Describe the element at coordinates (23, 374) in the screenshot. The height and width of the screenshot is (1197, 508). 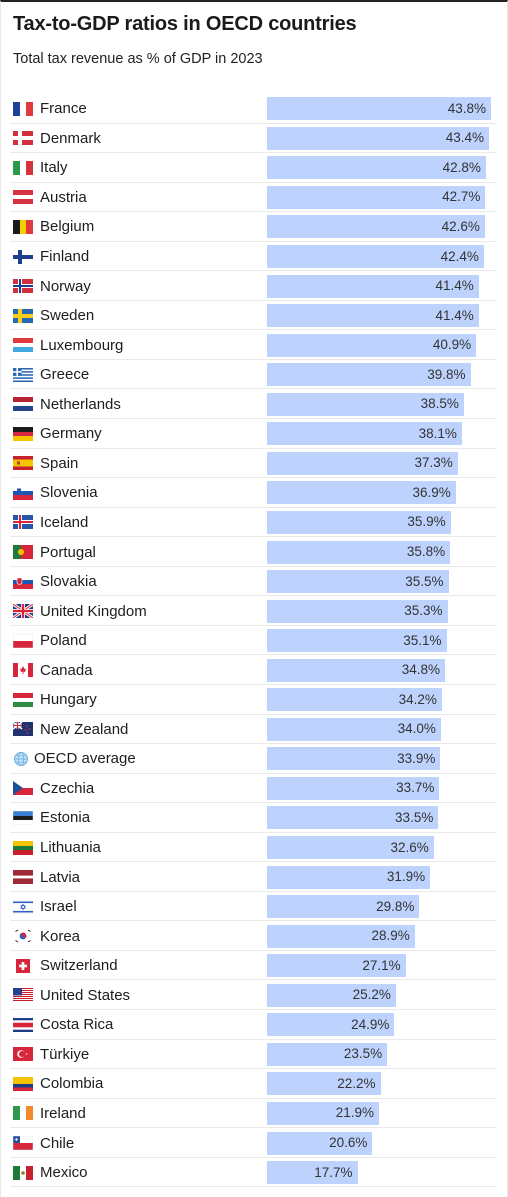
I see `flag-greece-icon` at that location.